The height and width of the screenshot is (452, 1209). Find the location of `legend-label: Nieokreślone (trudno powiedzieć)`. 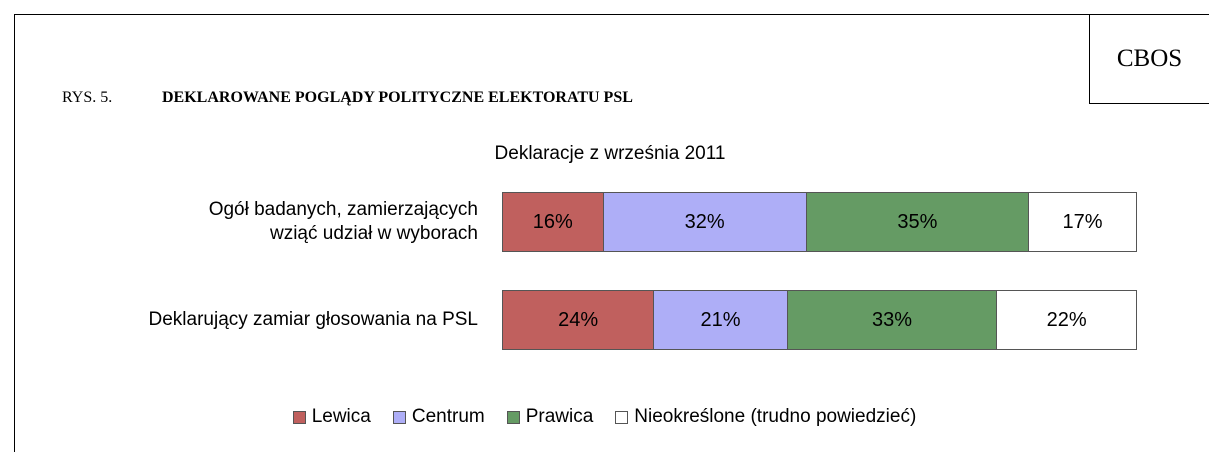

legend-label: Nieokreślone (trudno powiedzieć) is located at coordinates (775, 416).